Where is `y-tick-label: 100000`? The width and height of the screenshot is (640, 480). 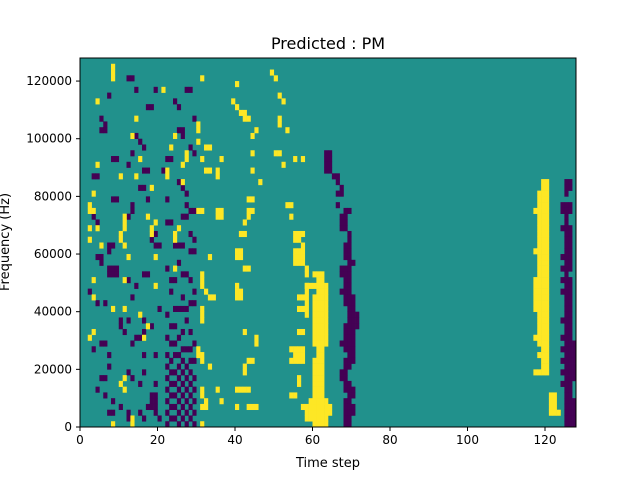
y-tick-label: 100000 is located at coordinates (49, 139).